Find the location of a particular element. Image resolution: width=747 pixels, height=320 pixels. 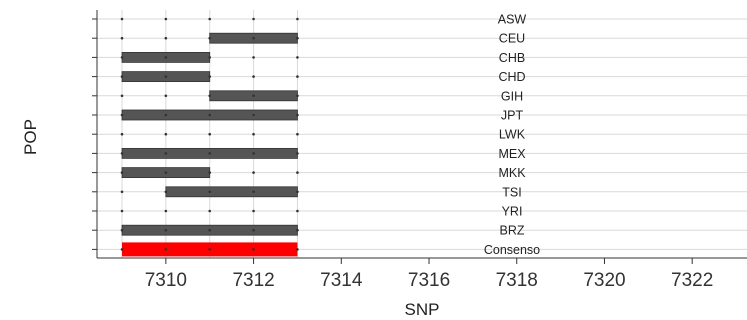

population-label: MEX is located at coordinates (512, 154).